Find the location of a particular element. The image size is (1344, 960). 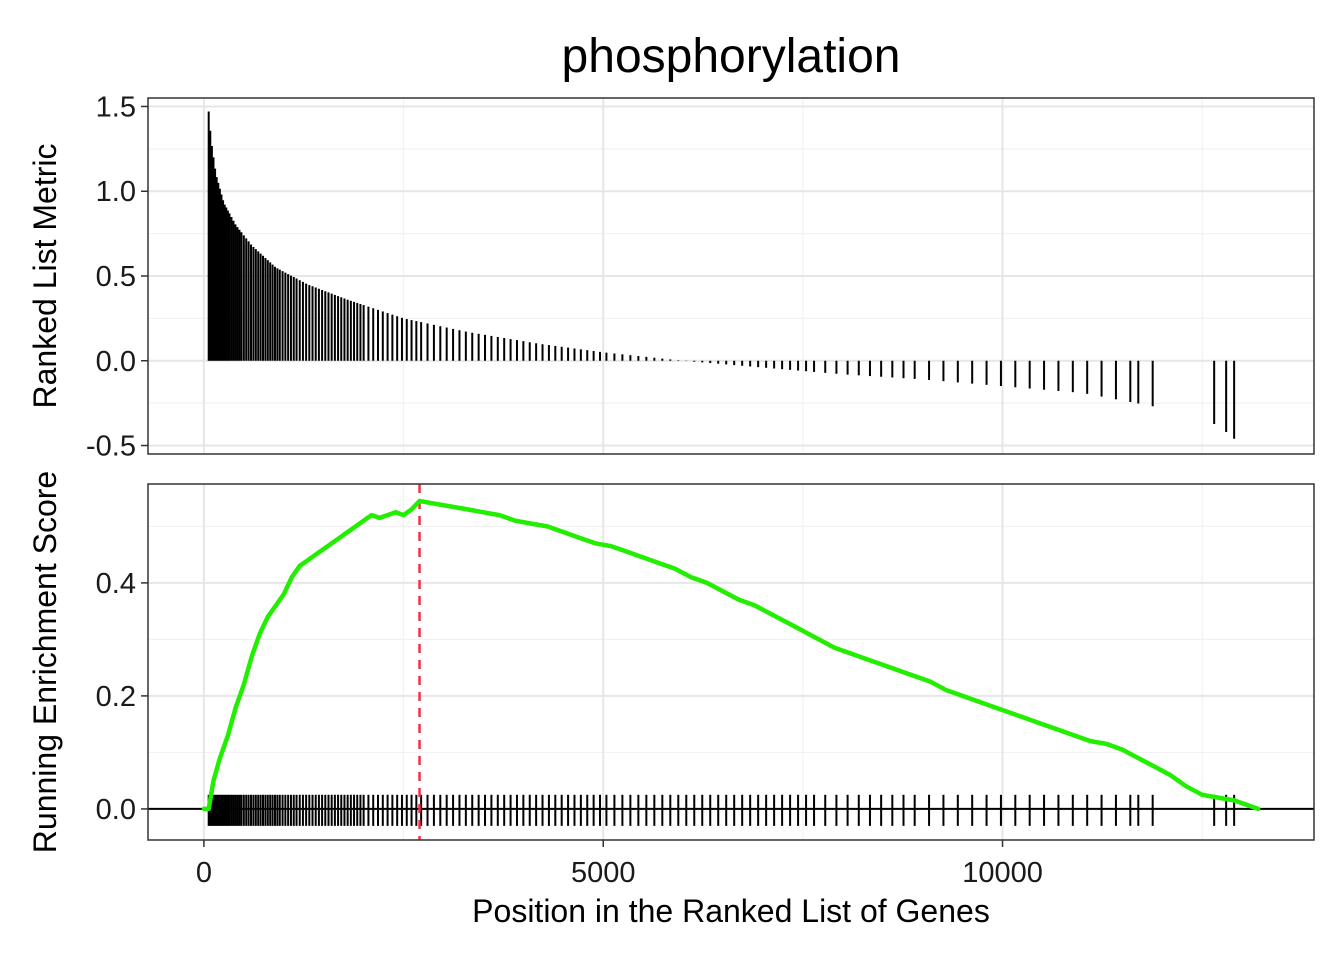

y-axis-title-bottom: Running Enrichment Score is located at coordinates (45, 662).